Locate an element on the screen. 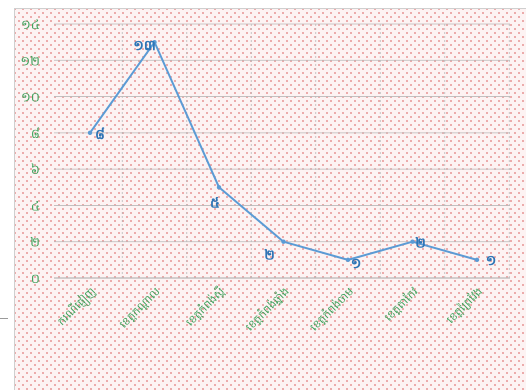 The width and height of the screenshot is (526, 390). x-tick-label: ខេត្តតាកែវ is located at coordinates (401, 304).